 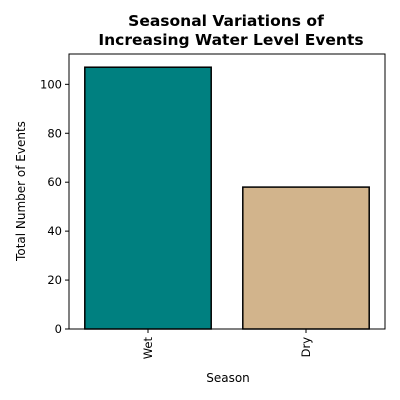 I want to click on y-axis-label: Total Number of Events, so click(x=21, y=191).